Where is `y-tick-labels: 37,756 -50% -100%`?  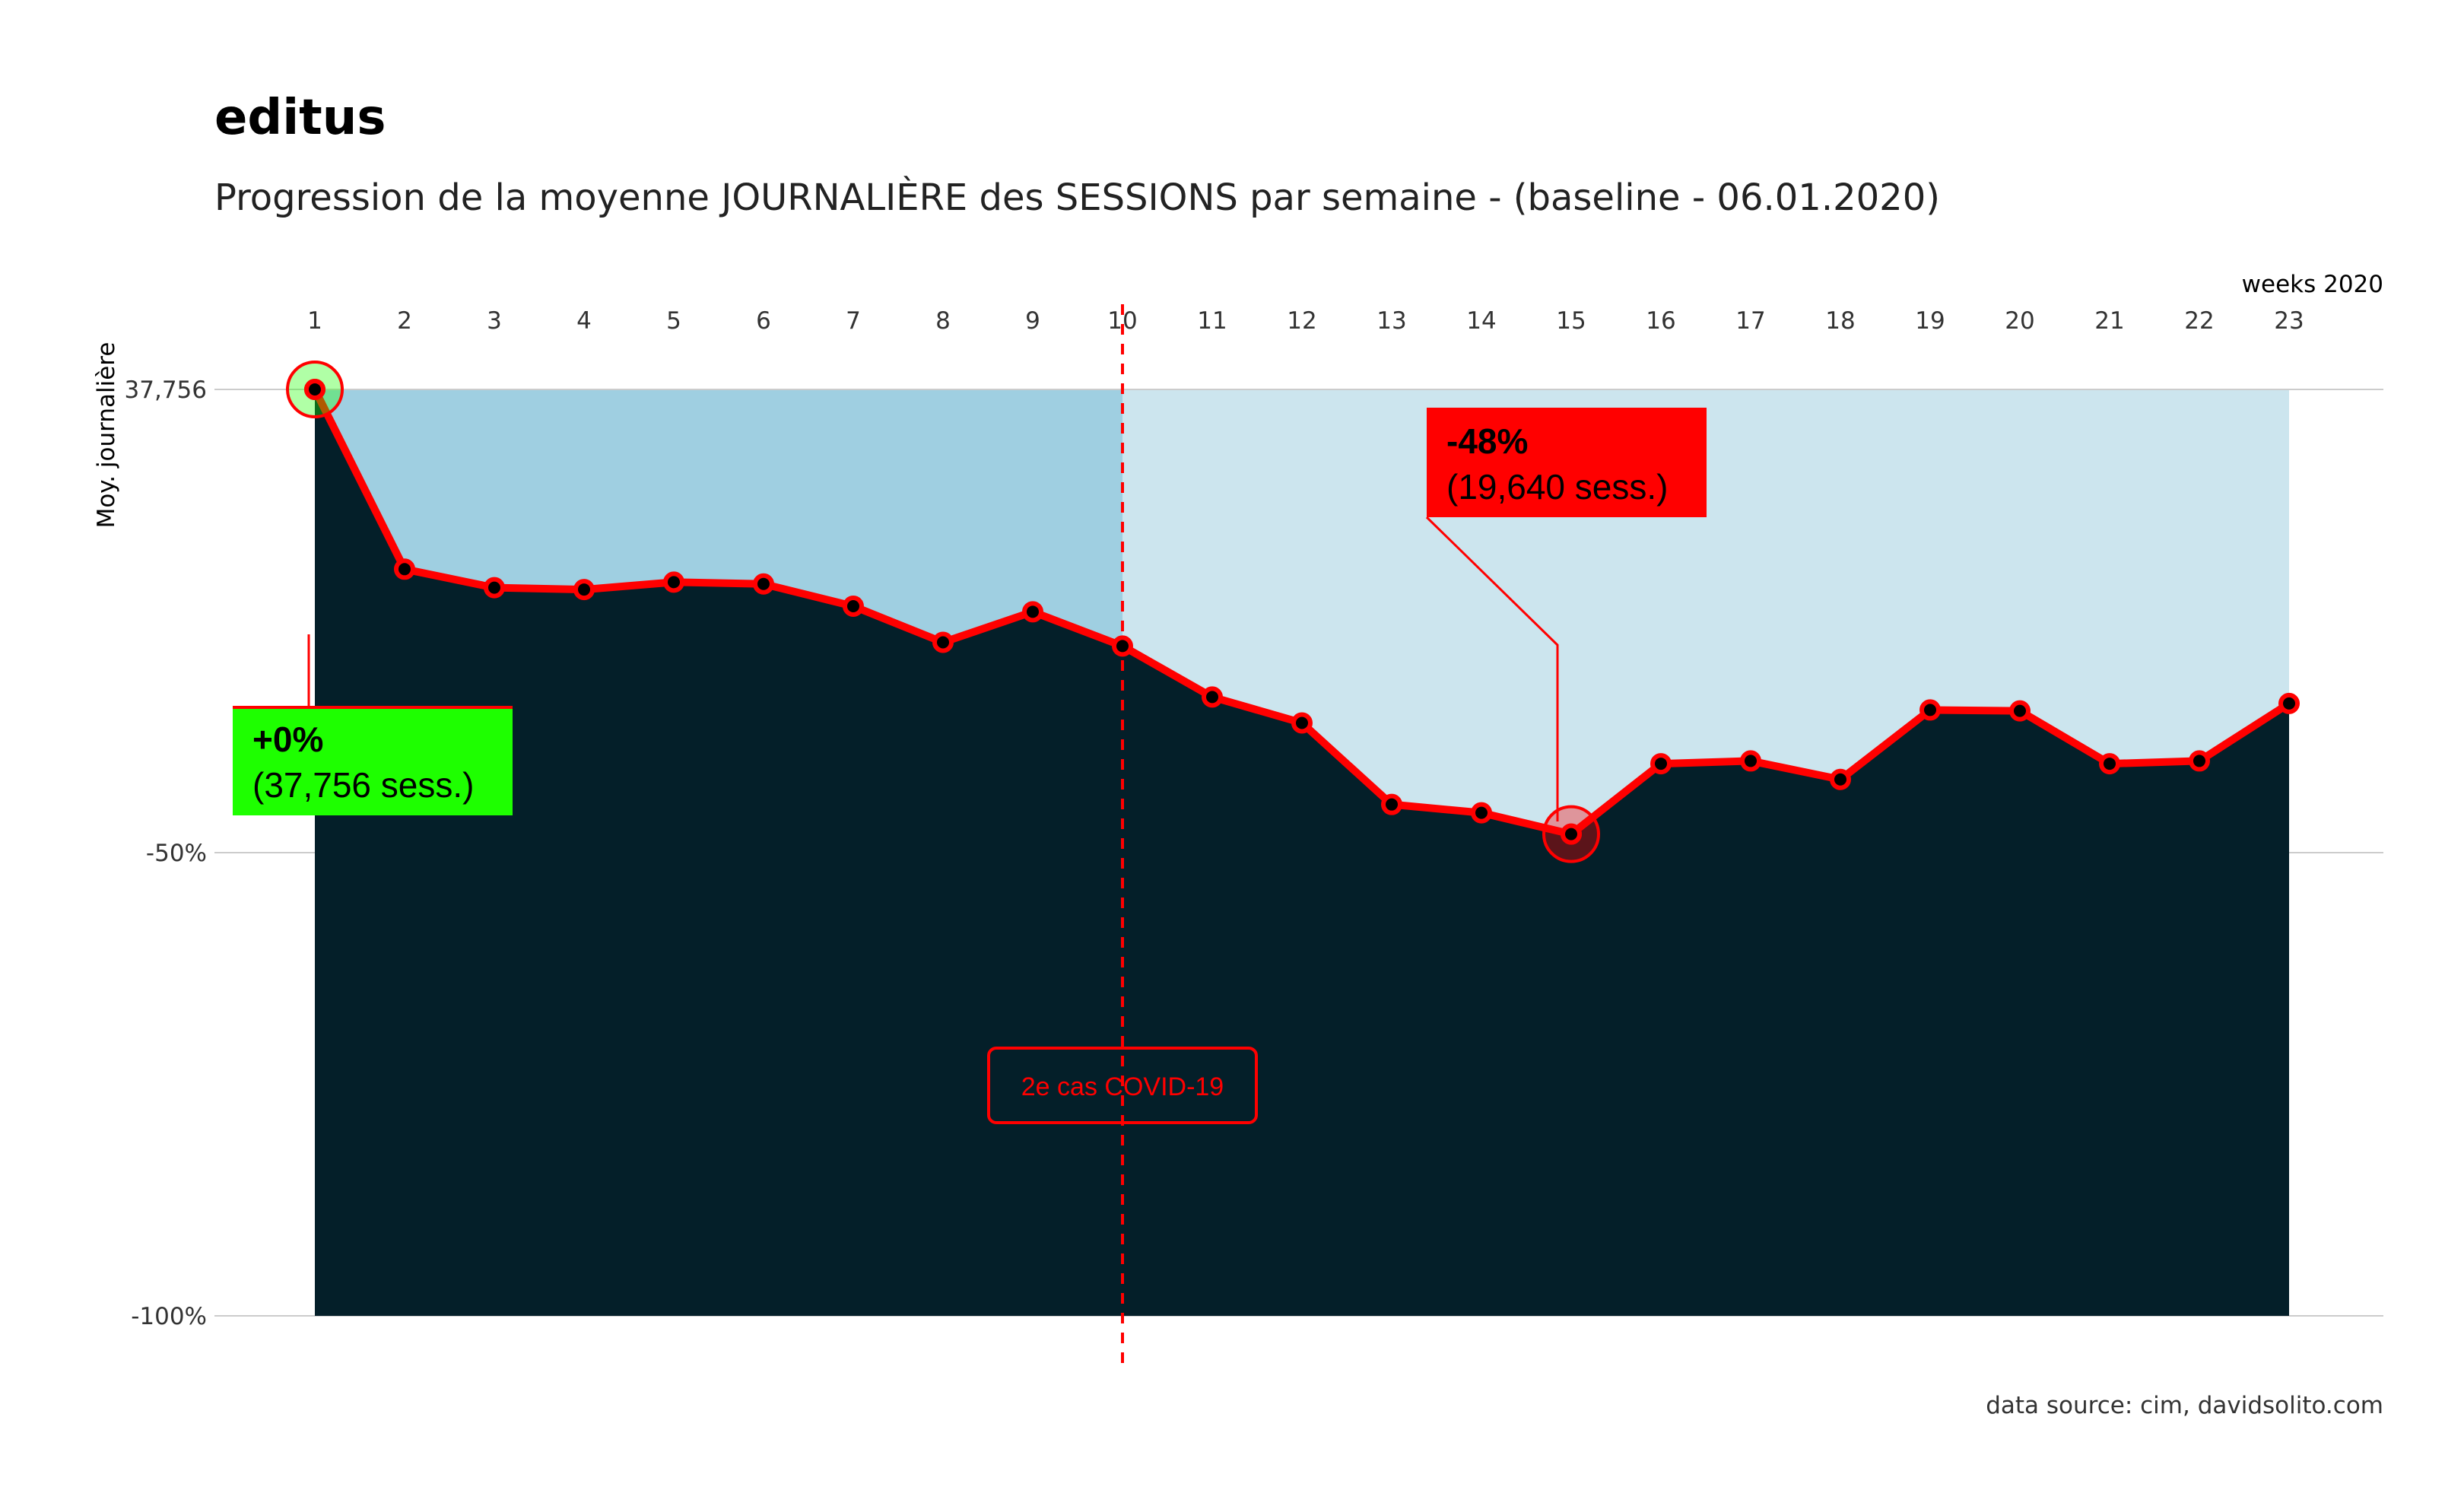
y-tick-labels: 37,756 -50% -100% is located at coordinates (166, 853).